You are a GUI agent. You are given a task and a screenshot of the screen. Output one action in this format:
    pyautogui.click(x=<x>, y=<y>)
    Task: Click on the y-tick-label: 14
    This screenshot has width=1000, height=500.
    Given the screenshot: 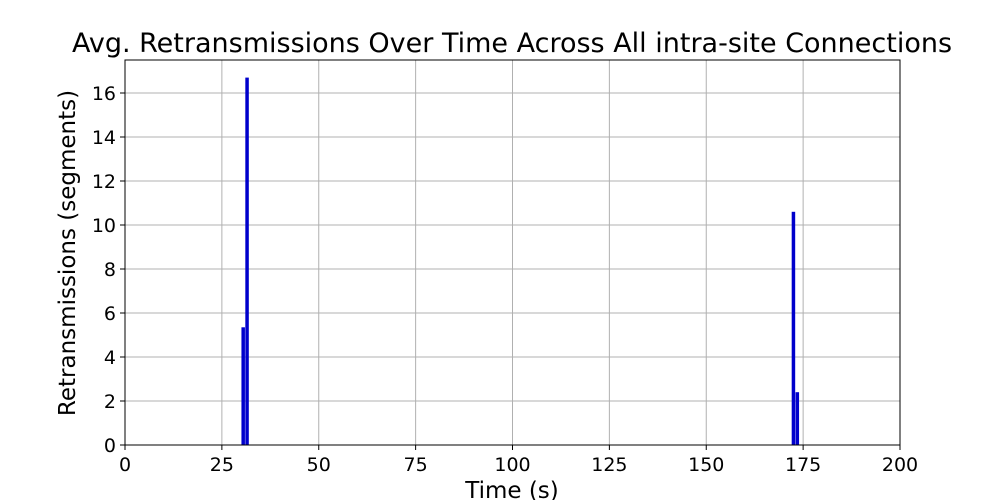 What is the action you would take?
    pyautogui.click(x=104, y=138)
    